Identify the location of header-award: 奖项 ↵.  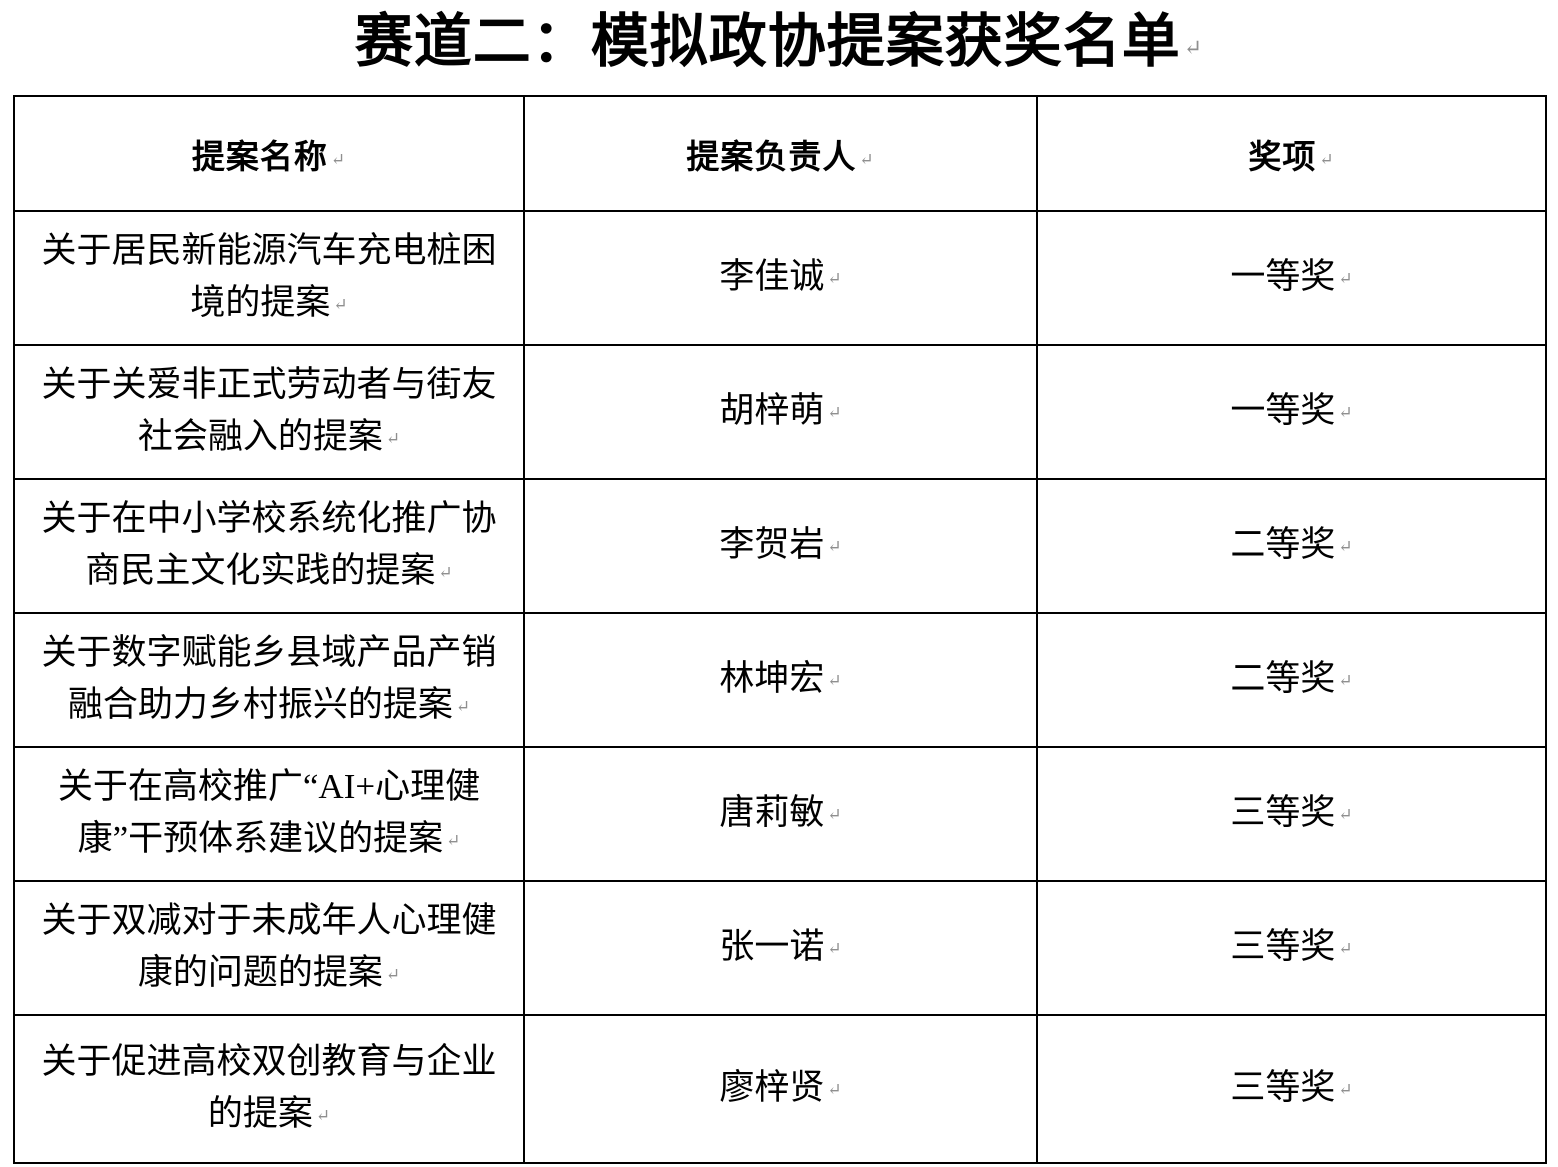
(1291, 153).